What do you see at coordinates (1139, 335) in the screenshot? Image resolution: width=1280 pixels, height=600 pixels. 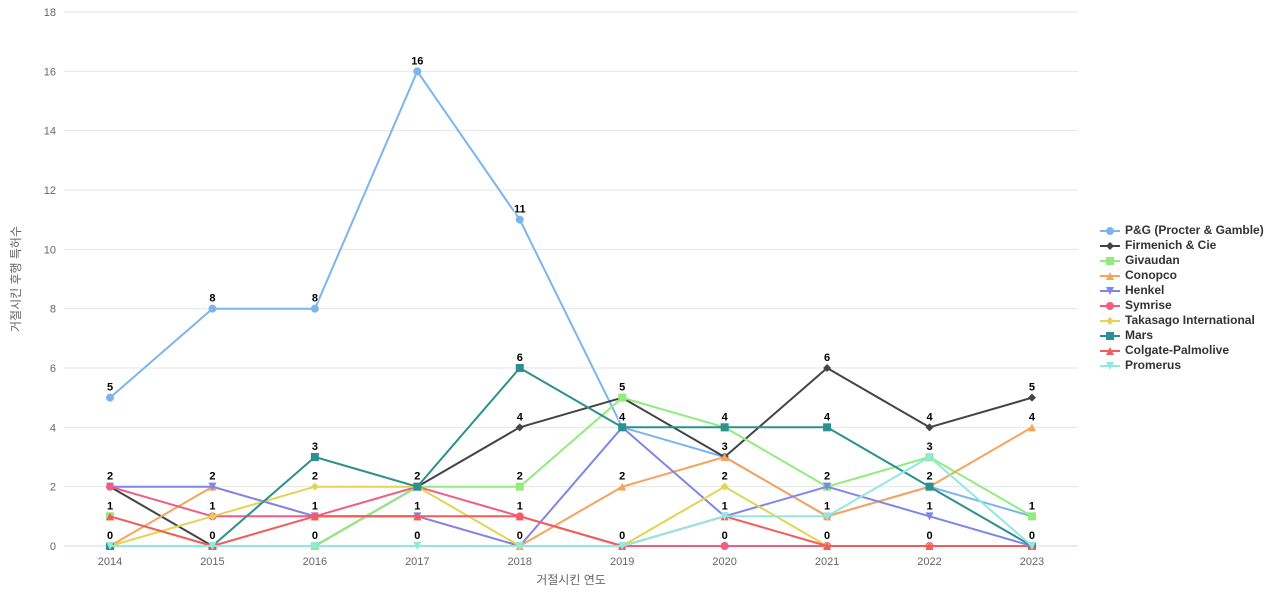 I see `legend-label: Mars` at bounding box center [1139, 335].